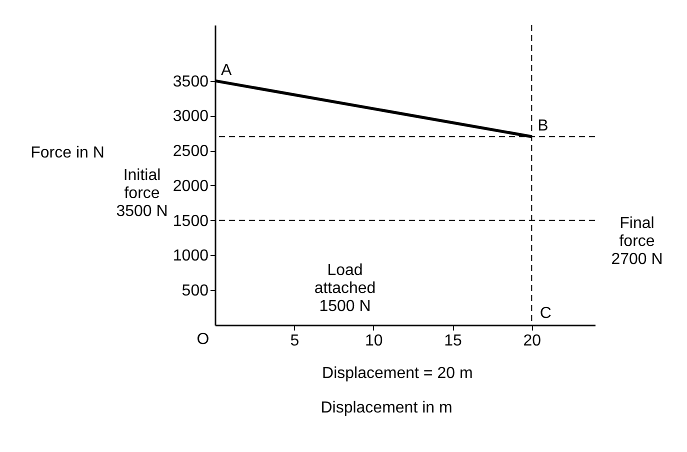 The height and width of the screenshot is (452, 687). I want to click on x-tick-label: 15, so click(453, 341).